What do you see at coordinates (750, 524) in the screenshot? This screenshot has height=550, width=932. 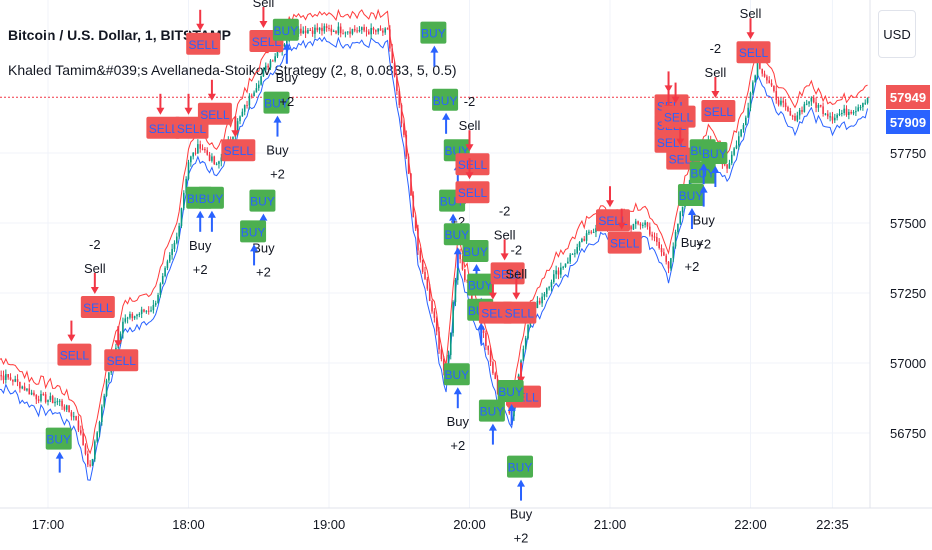 I see `x-tick-label: 22:00` at bounding box center [750, 524].